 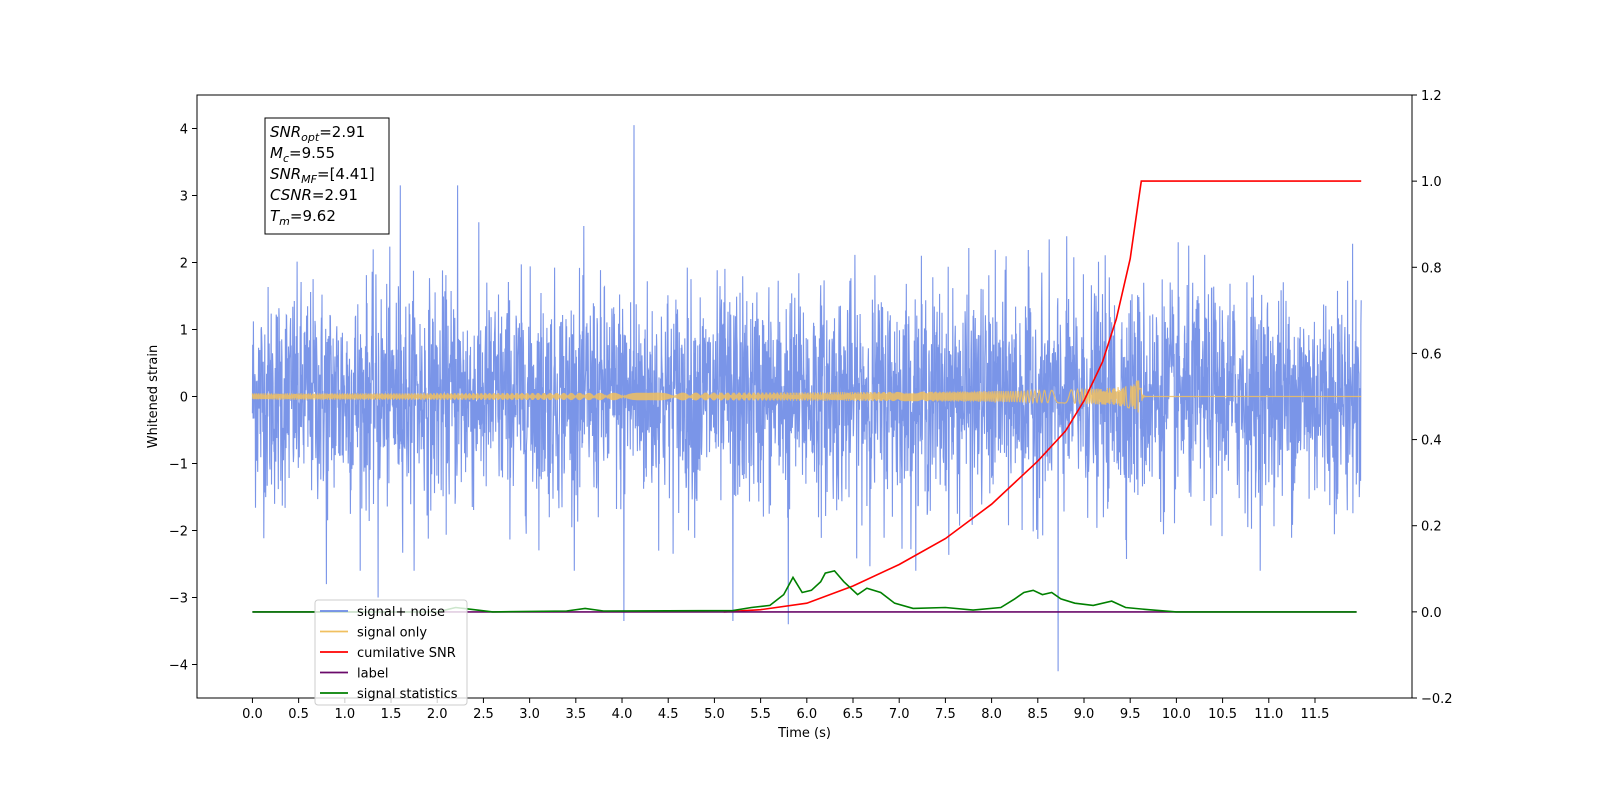 What do you see at coordinates (184, 331) in the screenshot?
I see `y-tick-label: 1` at bounding box center [184, 331].